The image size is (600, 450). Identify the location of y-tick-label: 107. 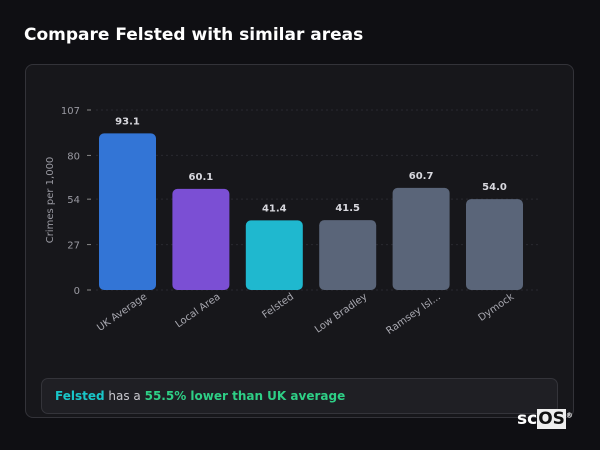
(70, 111).